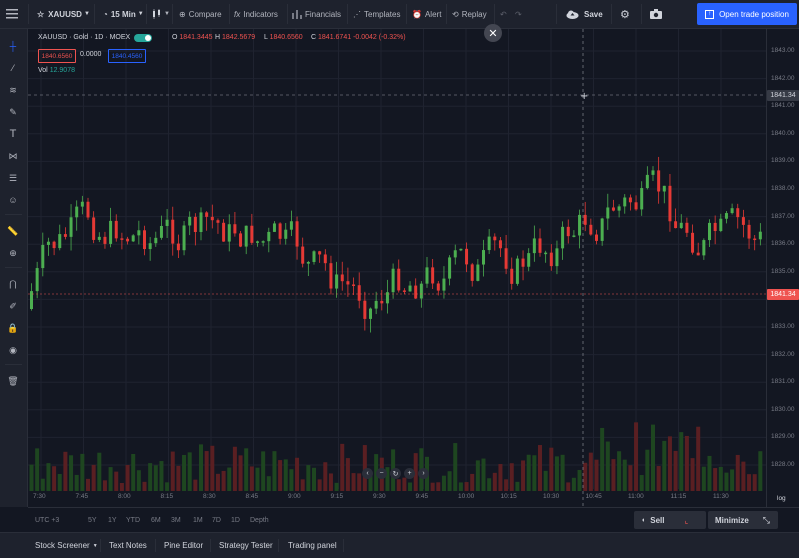 This screenshot has height=558, width=799. I want to click on tab-stock-screener: Stock Screener ▼, so click(66, 545).